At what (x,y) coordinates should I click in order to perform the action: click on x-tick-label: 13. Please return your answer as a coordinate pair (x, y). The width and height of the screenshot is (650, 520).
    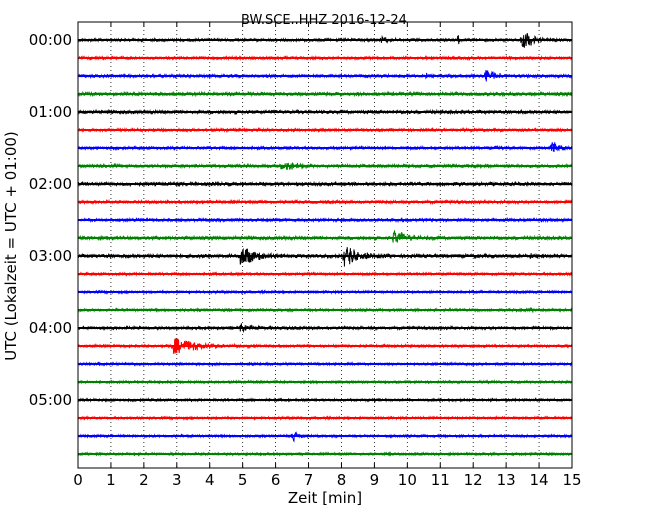
    Looking at the image, I should click on (506, 480).